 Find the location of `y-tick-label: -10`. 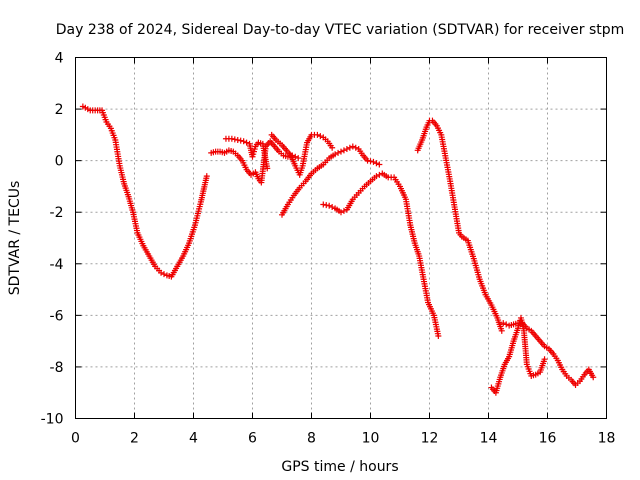

y-tick-label: -10 is located at coordinates (52, 420).